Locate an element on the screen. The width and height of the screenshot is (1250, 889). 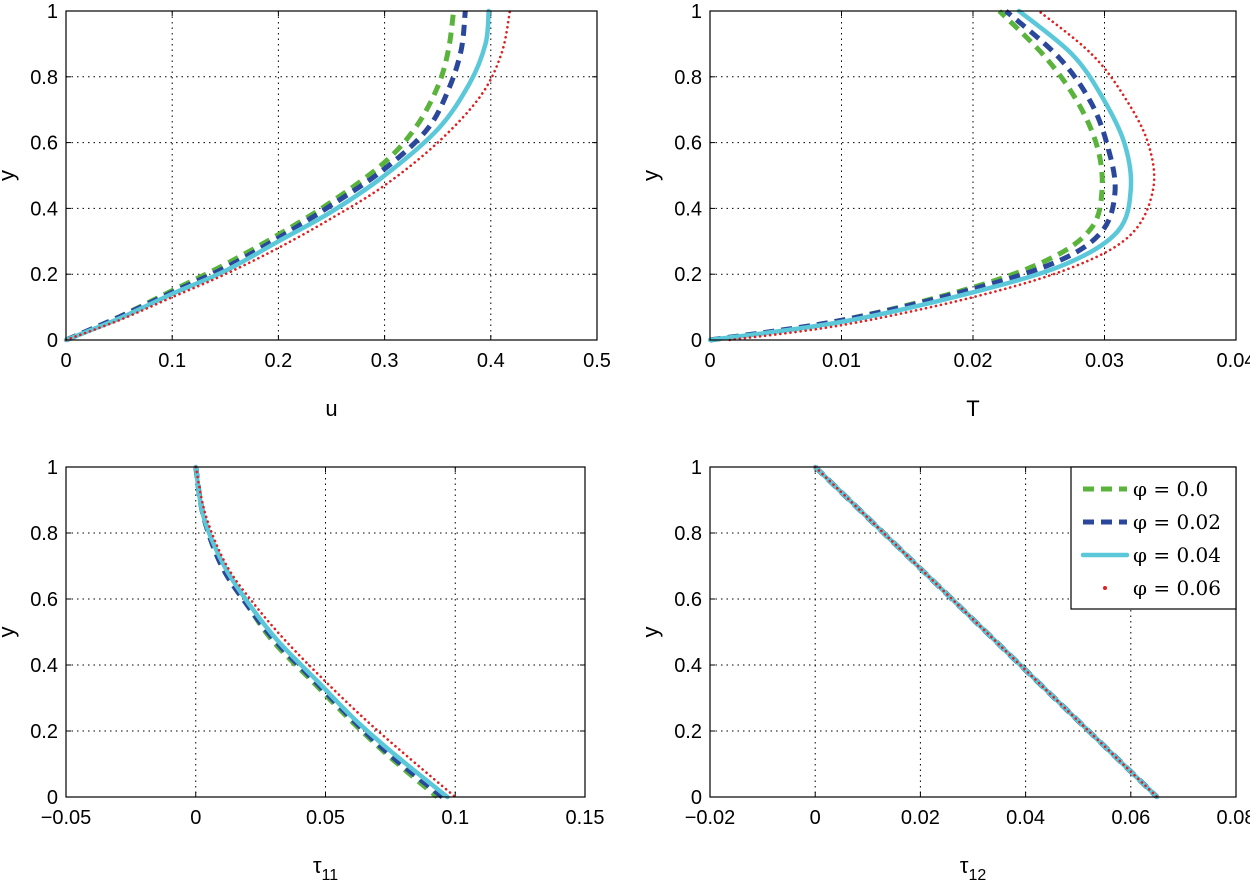
x-tick-label: 0.01 is located at coordinates (841, 361).